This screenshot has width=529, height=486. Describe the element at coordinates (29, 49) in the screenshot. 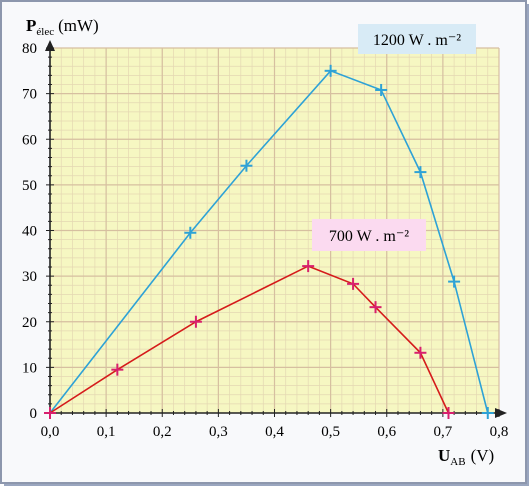

I see `y-tick-label: 80` at that location.